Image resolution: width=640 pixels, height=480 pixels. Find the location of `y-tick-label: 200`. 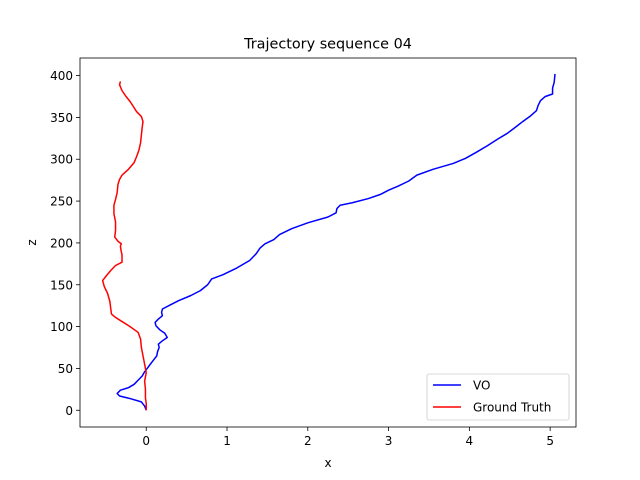

y-tick-label: 200 is located at coordinates (61, 243).